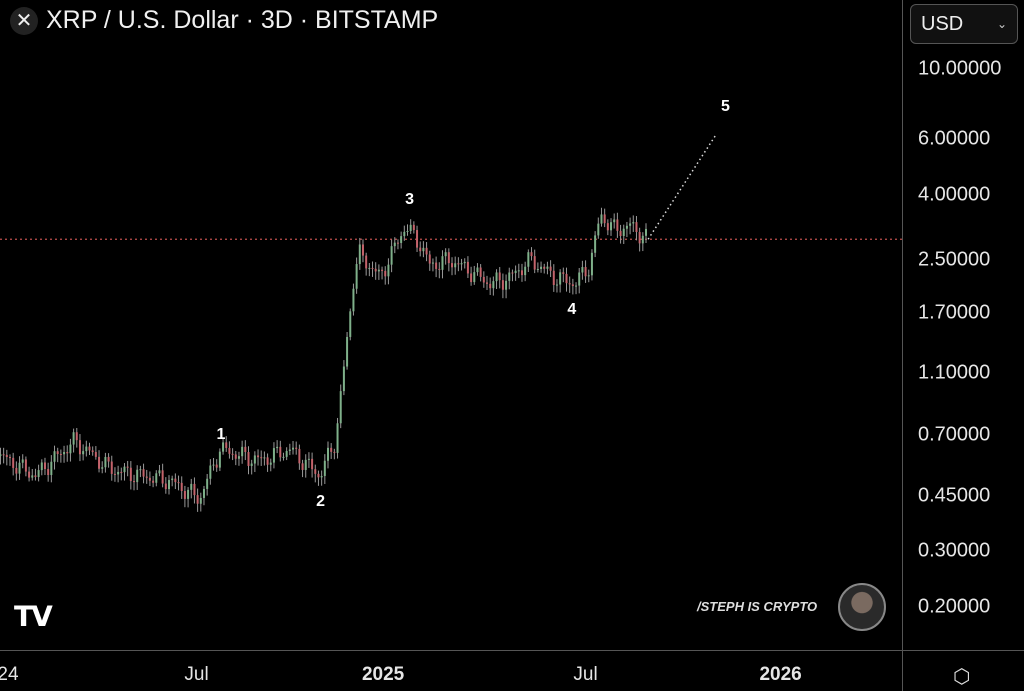 Image resolution: width=1024 pixels, height=691 pixels. I want to click on price-axis-divider, so click(902, 345).